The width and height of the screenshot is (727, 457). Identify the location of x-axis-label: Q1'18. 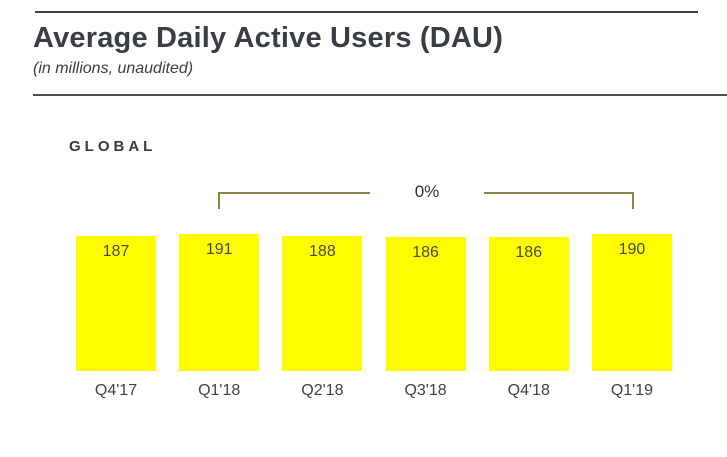
(219, 390).